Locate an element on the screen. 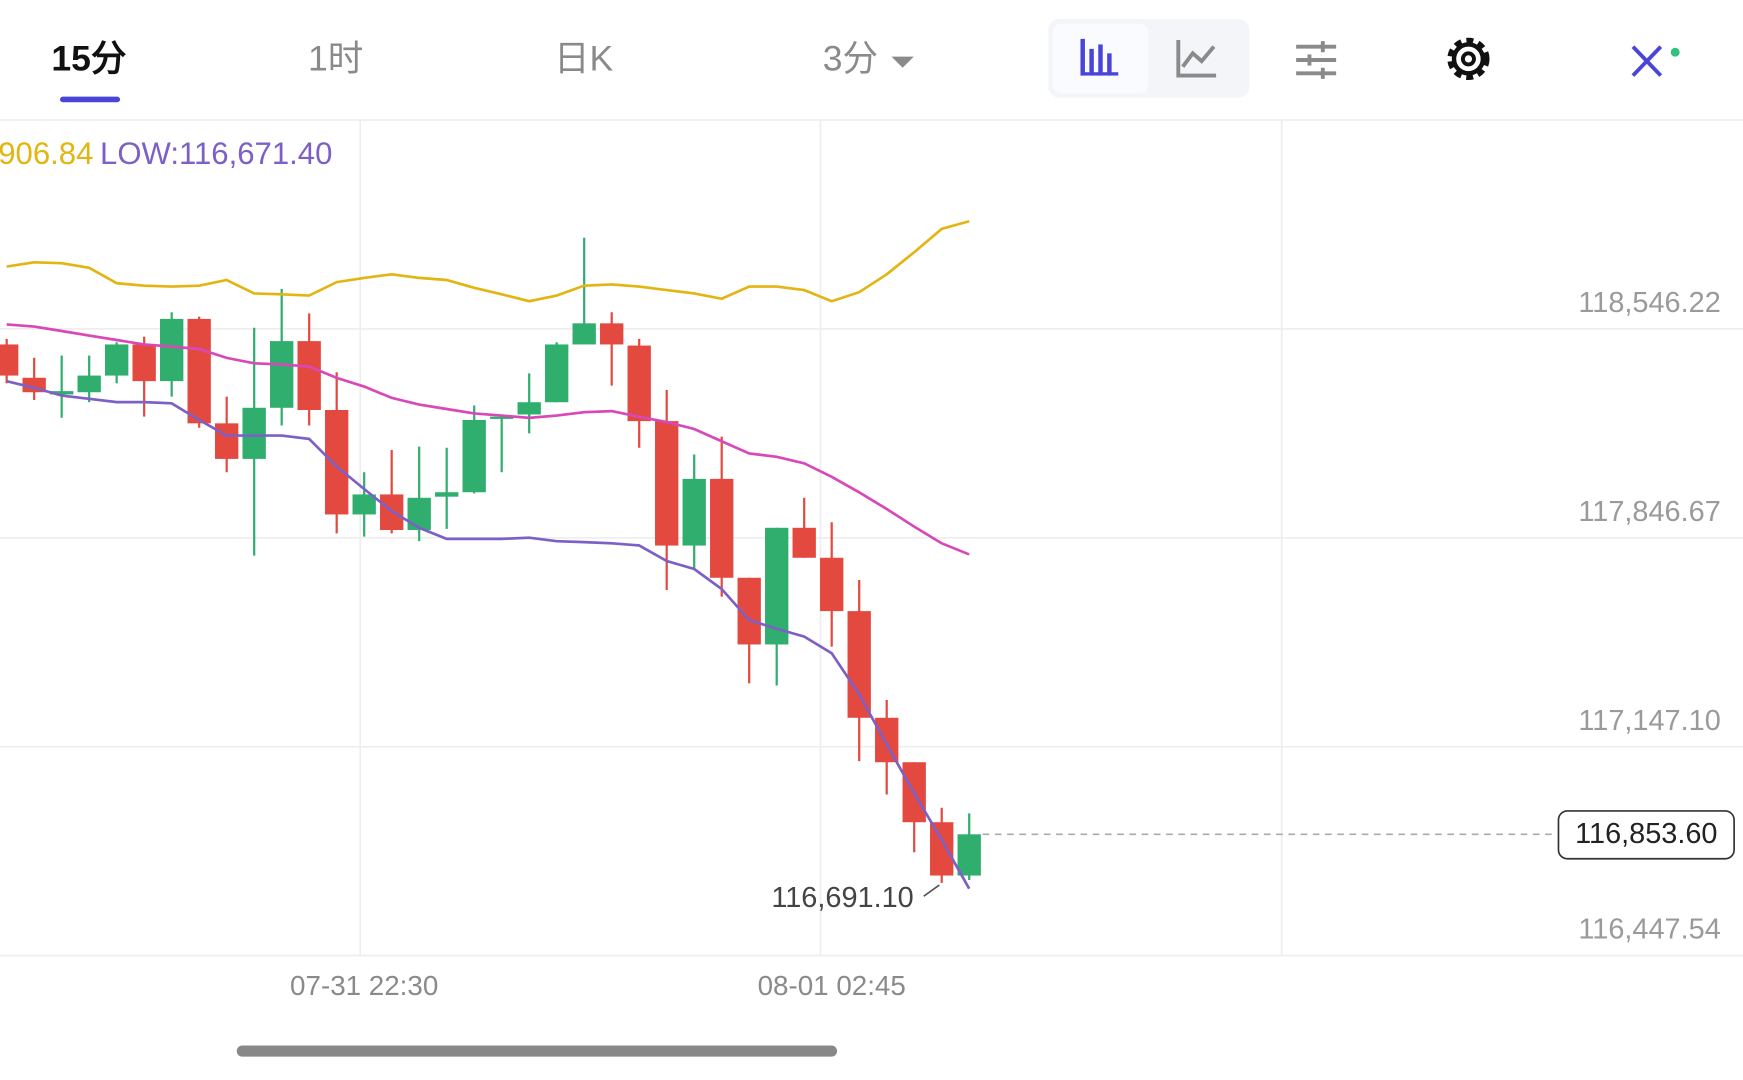 This screenshot has width=1743, height=1080. toolbar: 15分 1时 日K 3分 is located at coordinates (865, 60).